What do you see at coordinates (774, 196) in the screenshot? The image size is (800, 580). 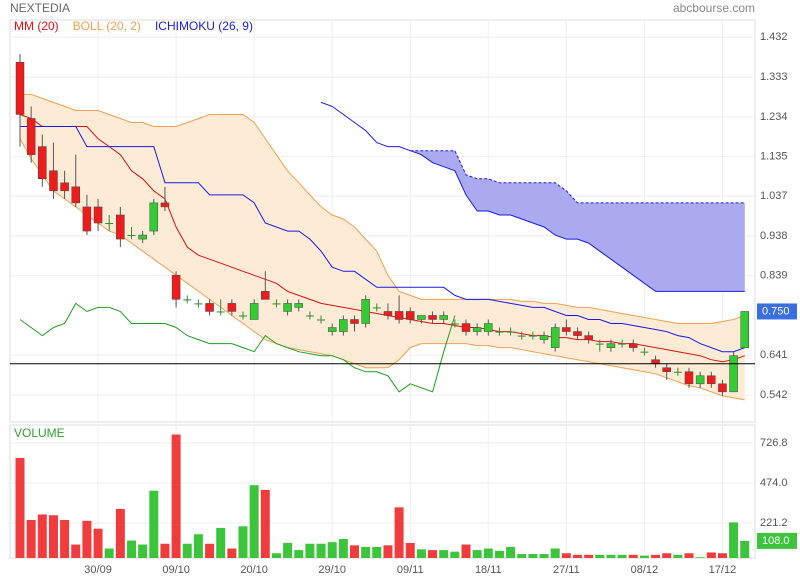 I see `y-tick-label: 1.037` at bounding box center [774, 196].